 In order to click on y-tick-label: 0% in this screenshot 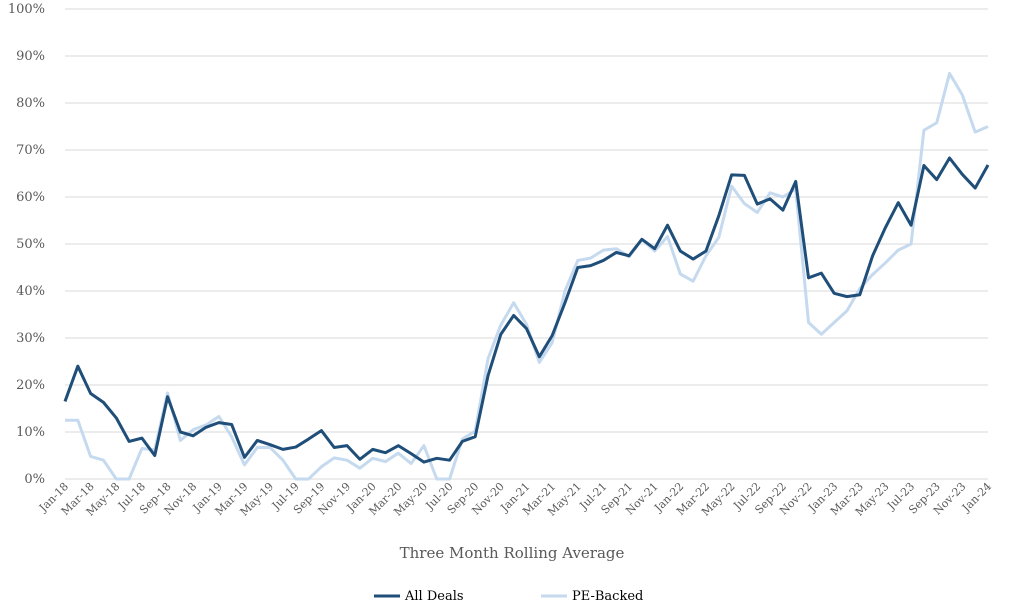, I will do `click(34, 479)`.